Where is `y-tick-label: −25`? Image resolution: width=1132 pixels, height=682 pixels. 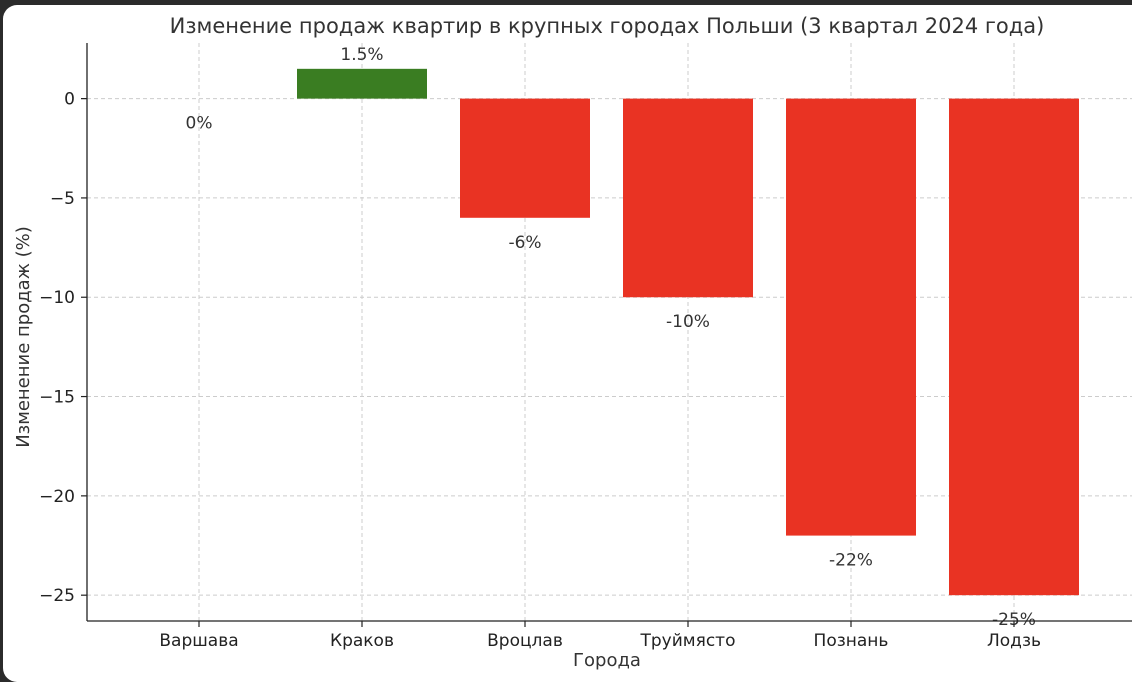 y-tick-label: −25 is located at coordinates (57, 596).